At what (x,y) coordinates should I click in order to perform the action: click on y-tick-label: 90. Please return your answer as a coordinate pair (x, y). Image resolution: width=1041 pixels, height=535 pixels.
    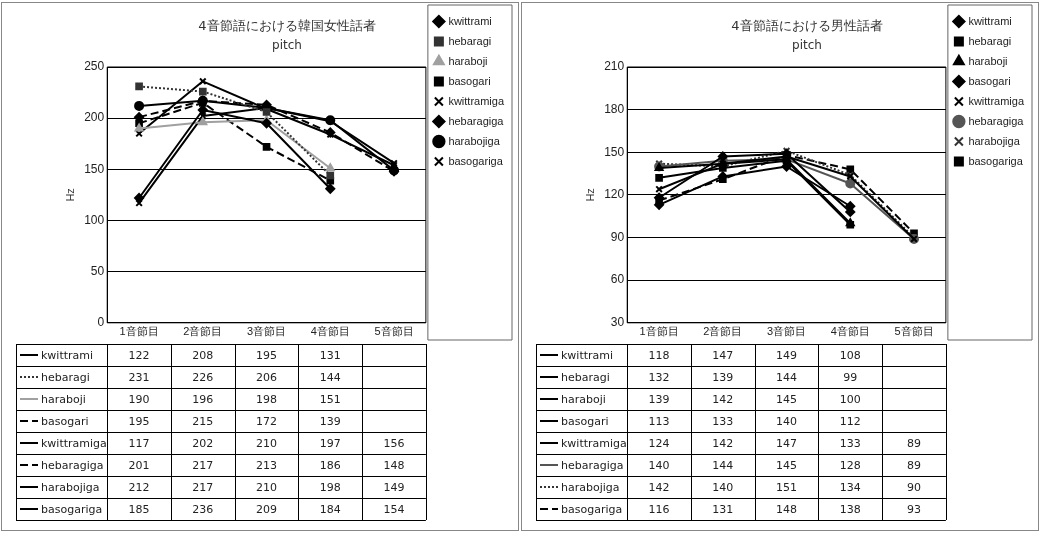
    Looking at the image, I should click on (617, 236).